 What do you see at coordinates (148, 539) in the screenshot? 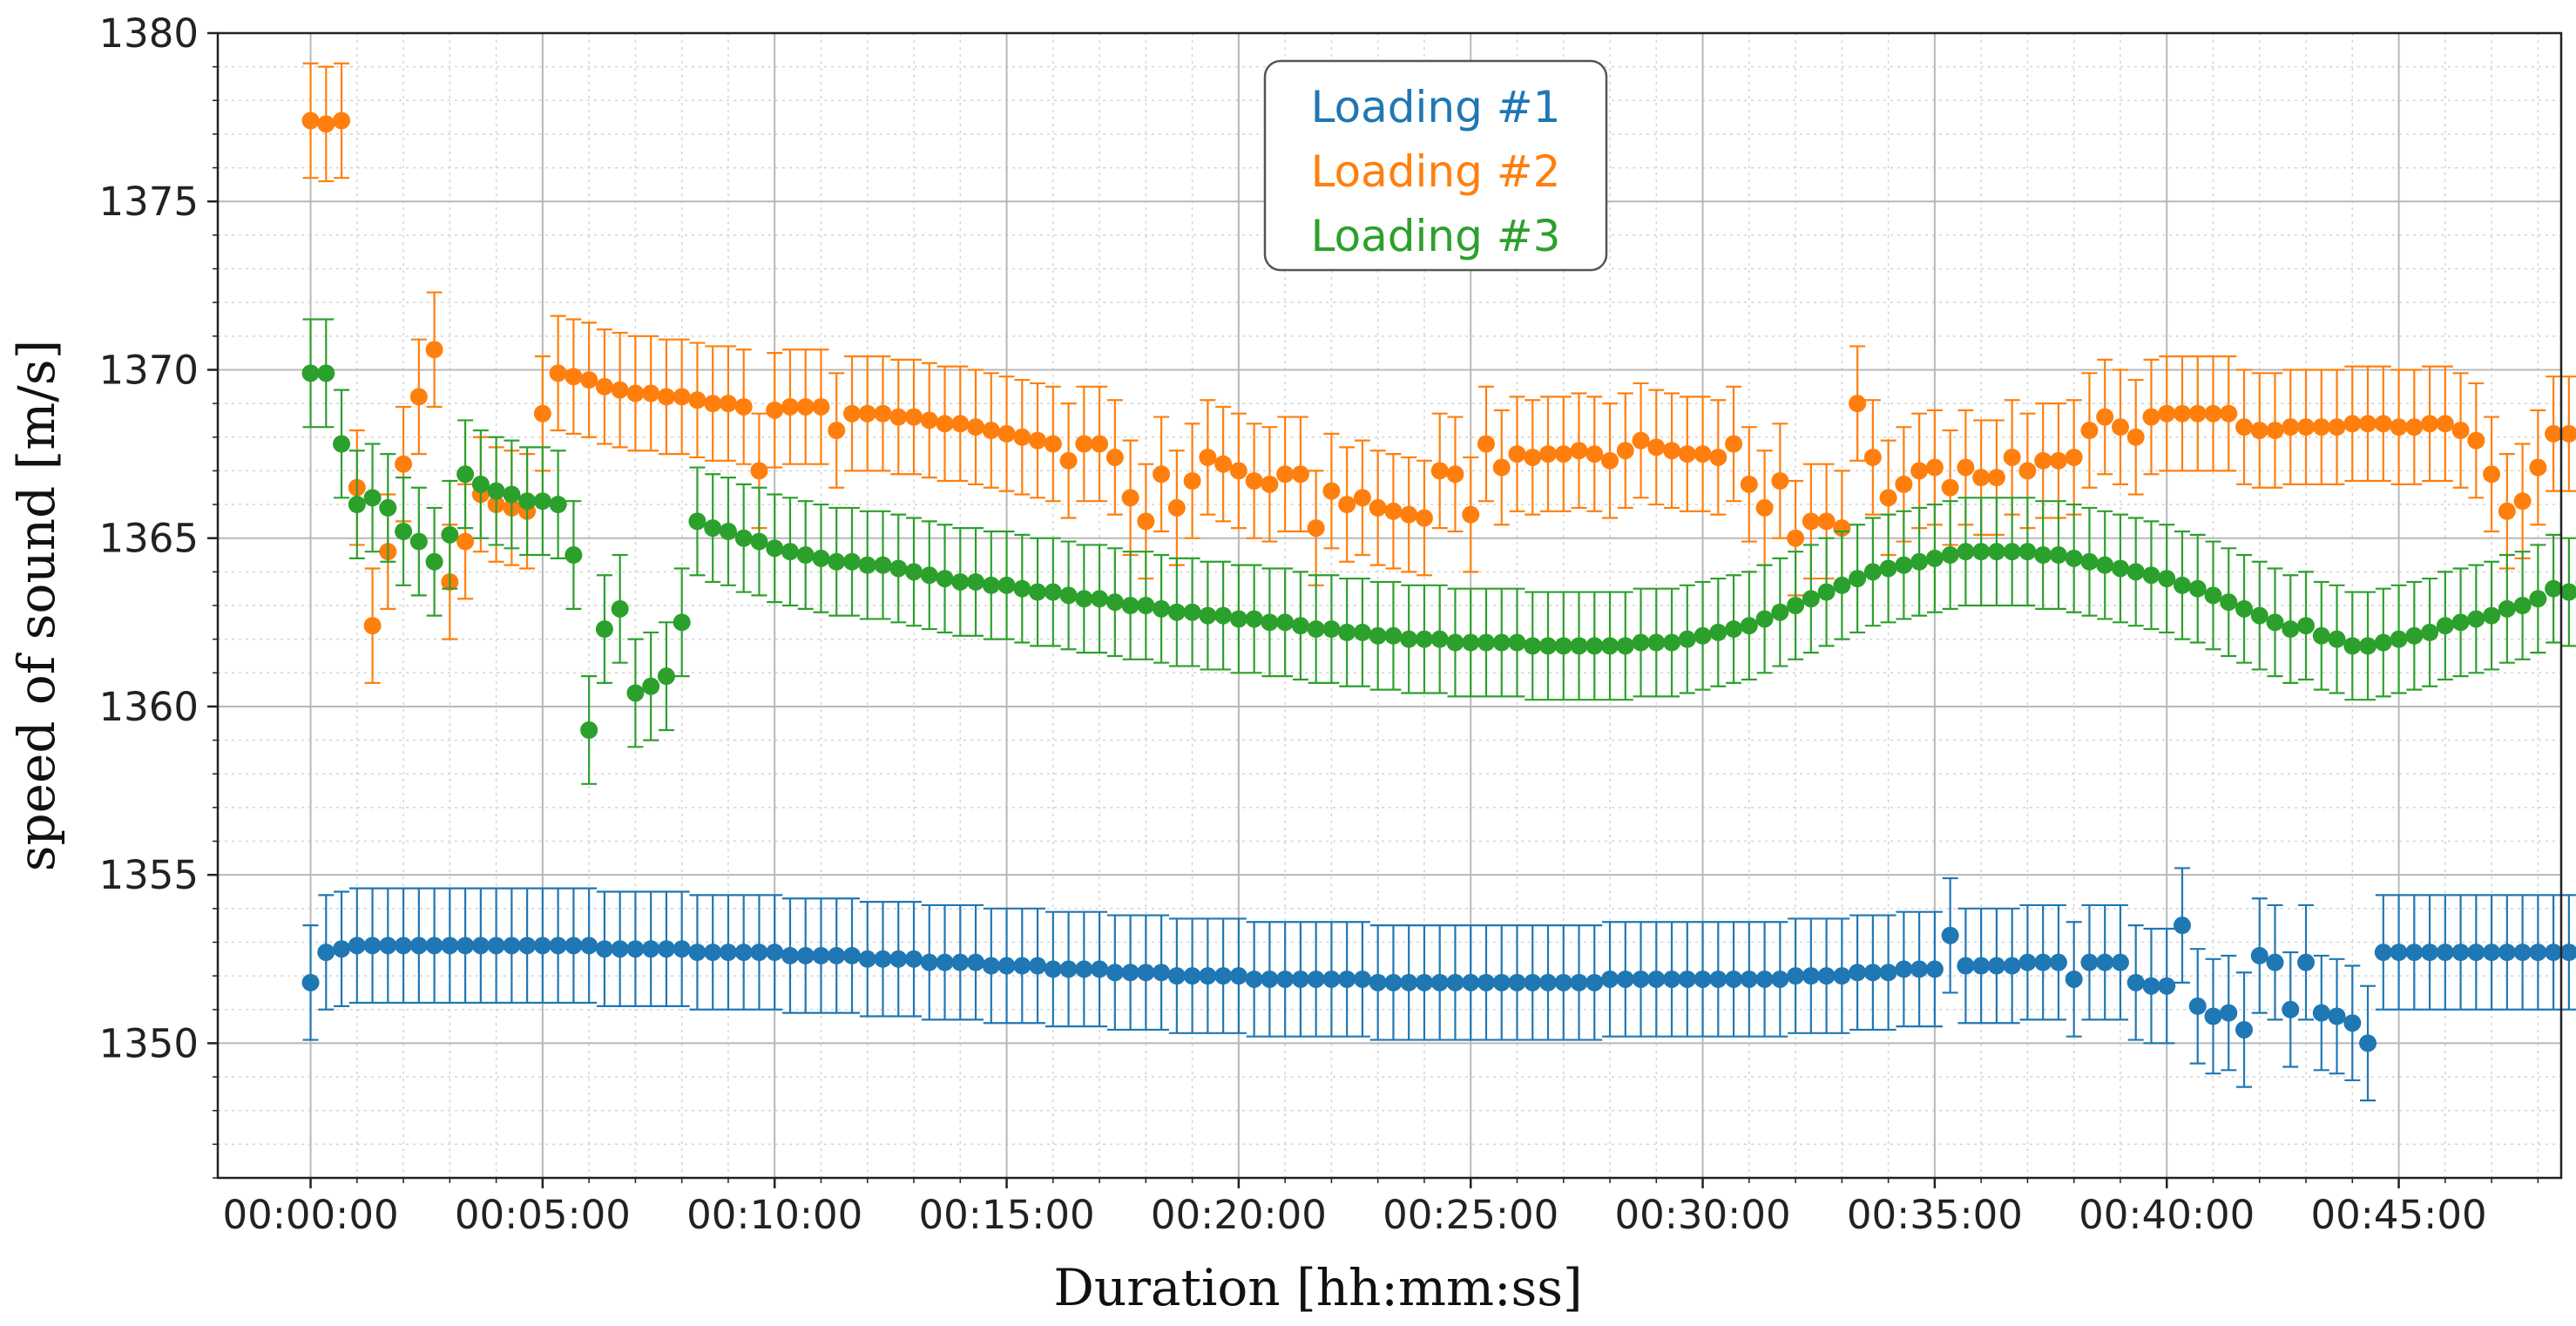
I see `y-tick-label: 1365` at bounding box center [148, 539].